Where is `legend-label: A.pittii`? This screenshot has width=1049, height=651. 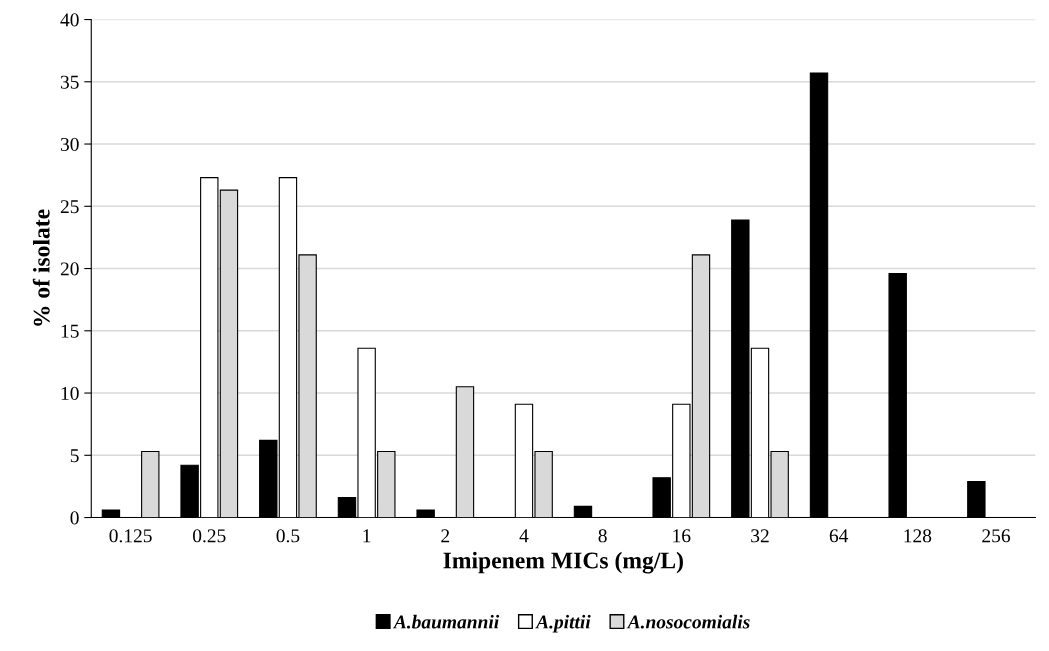
legend-label: A.pittii is located at coordinates (563, 623).